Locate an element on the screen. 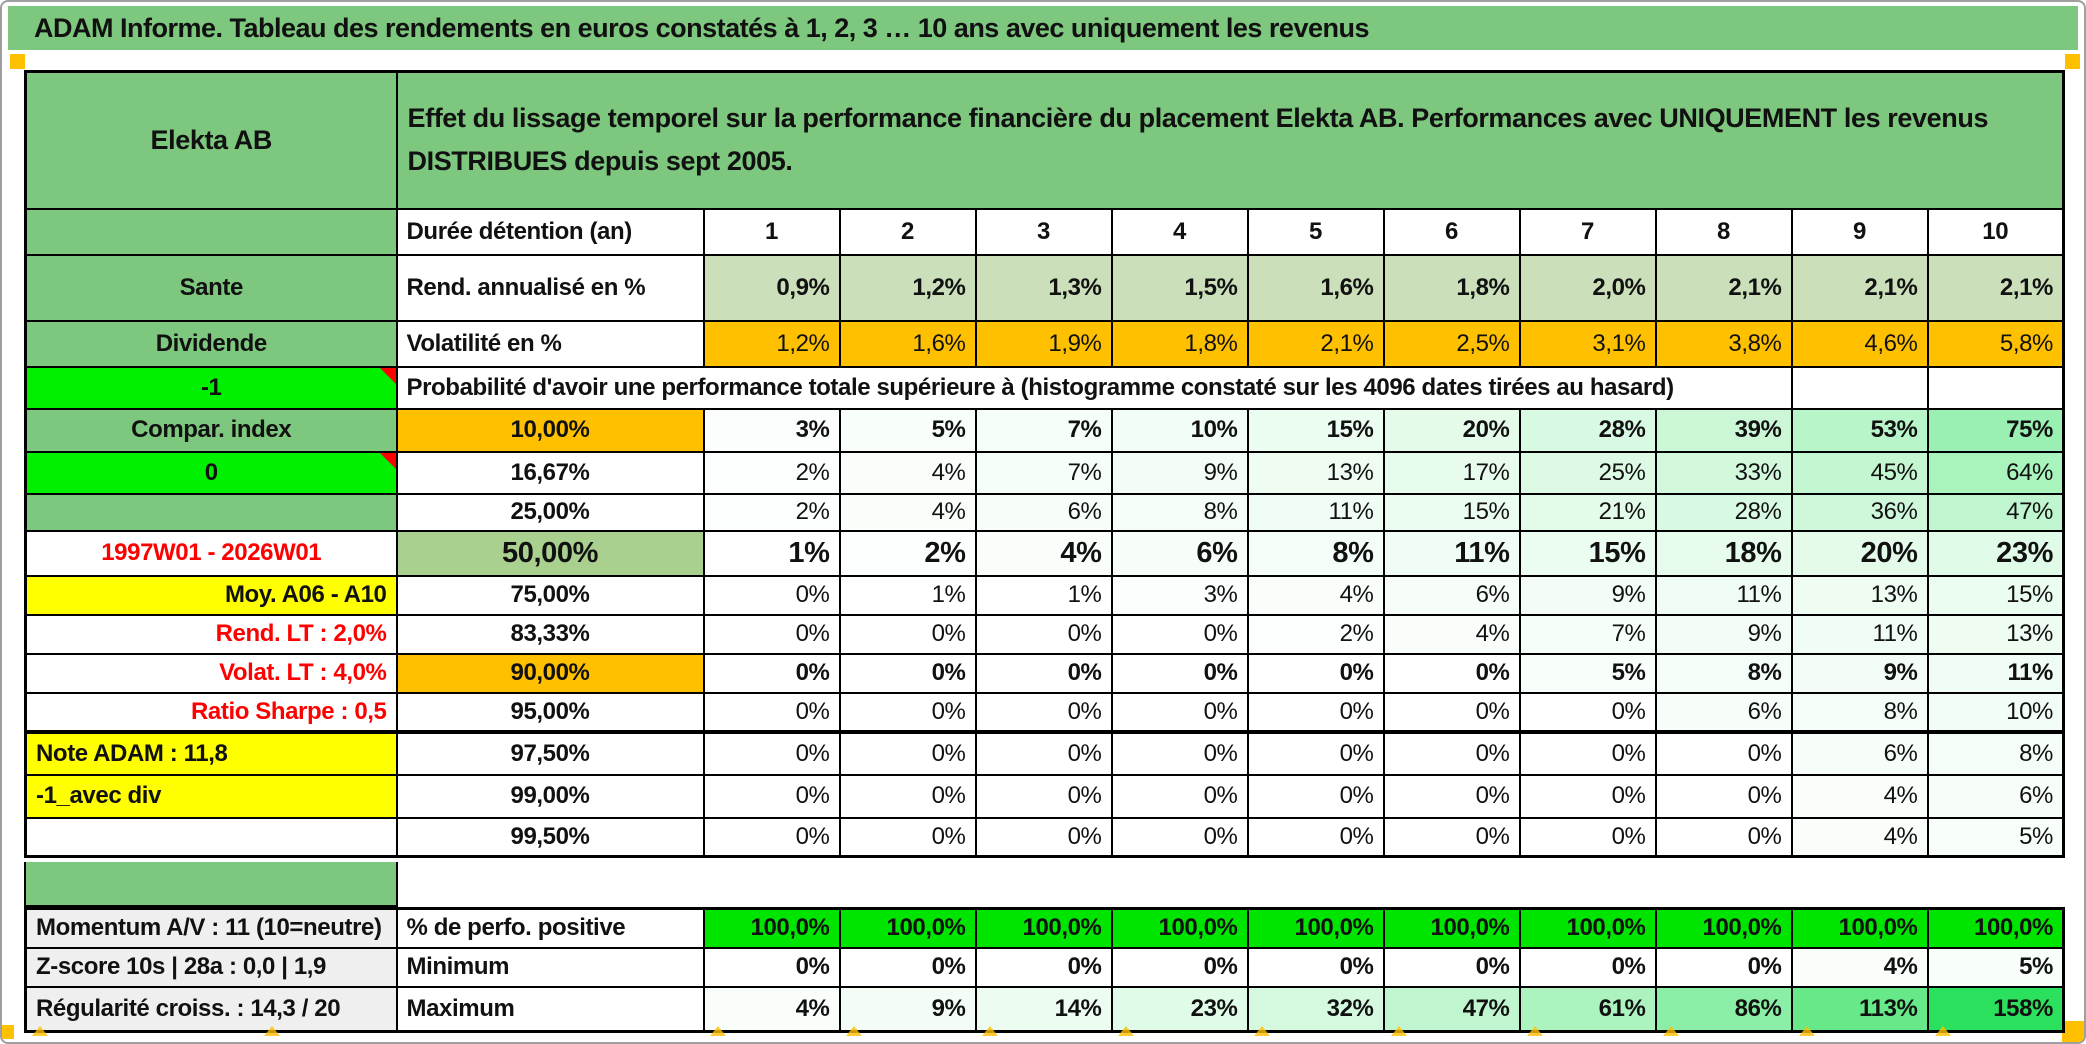 The height and width of the screenshot is (1044, 2086). row-label-cell: Volat. LT : 4,0% is located at coordinates (211, 673).